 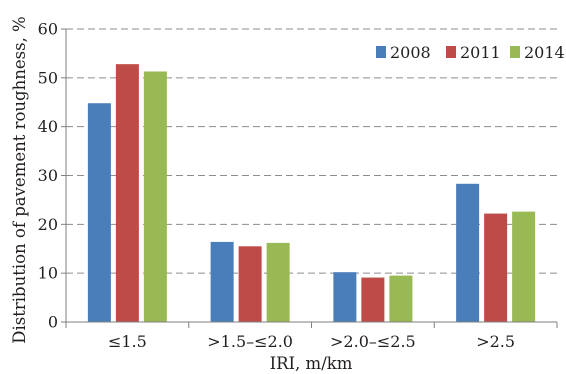 I want to click on x-tick-label: >1.5–≤2.0, so click(x=250, y=341).